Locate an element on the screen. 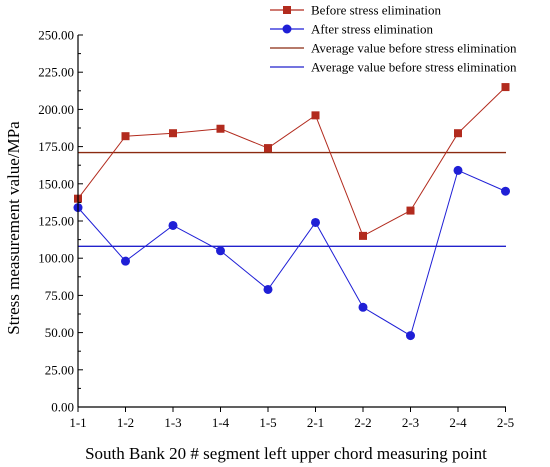 The width and height of the screenshot is (550, 467). y-tick-label: 225.00 is located at coordinates (56, 72).